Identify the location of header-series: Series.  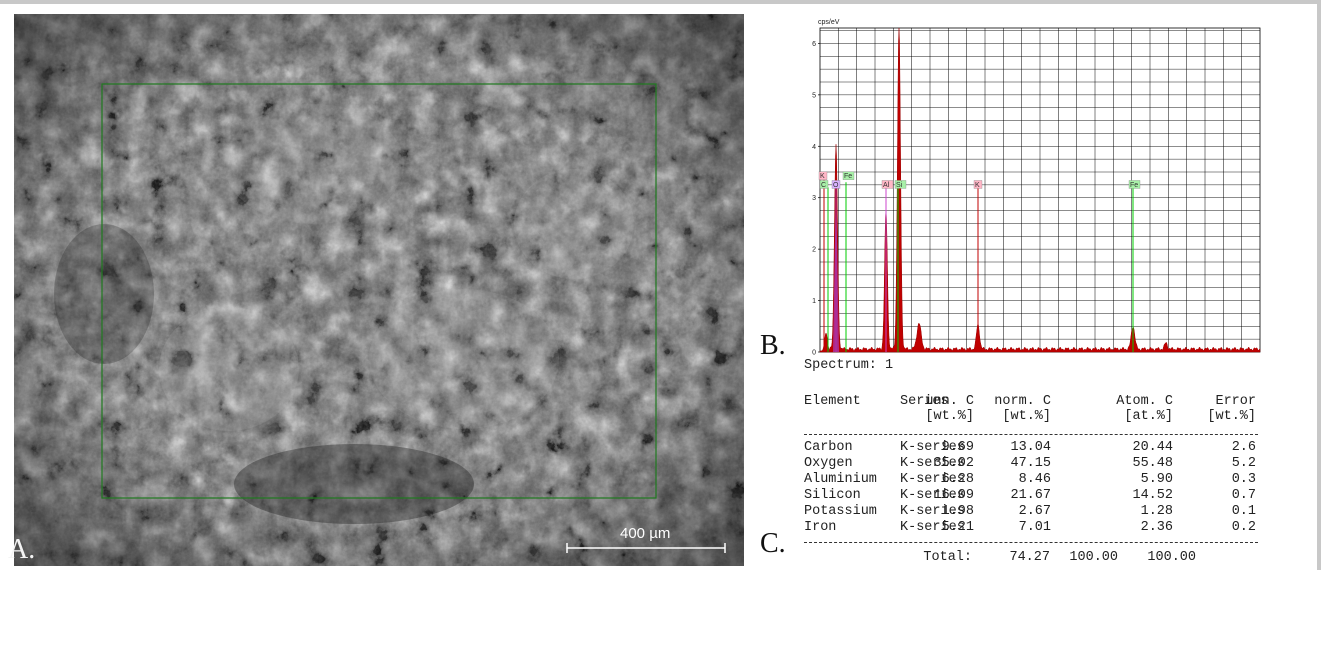
(924, 401).